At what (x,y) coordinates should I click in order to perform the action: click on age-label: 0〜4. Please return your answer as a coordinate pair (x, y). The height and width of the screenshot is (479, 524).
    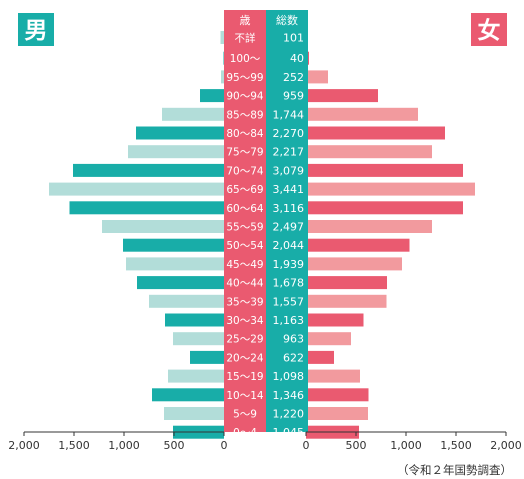
    Looking at the image, I should click on (245, 433).